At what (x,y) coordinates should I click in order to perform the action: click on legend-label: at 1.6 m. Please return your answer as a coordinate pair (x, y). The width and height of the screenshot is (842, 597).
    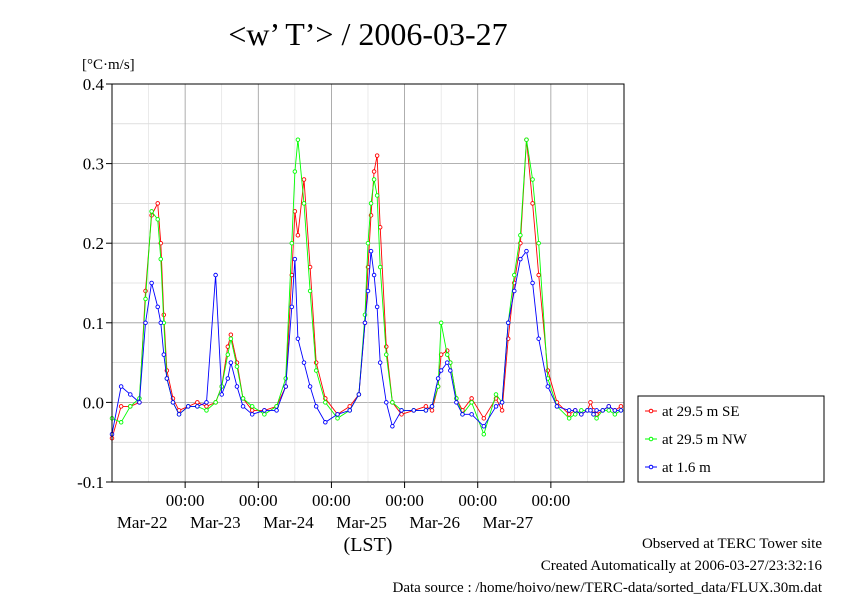
    Looking at the image, I should click on (686, 468).